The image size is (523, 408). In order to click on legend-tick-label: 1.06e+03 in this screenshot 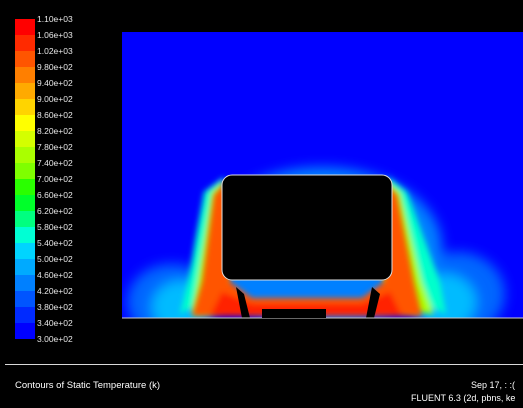, I will do `click(55, 35)`.